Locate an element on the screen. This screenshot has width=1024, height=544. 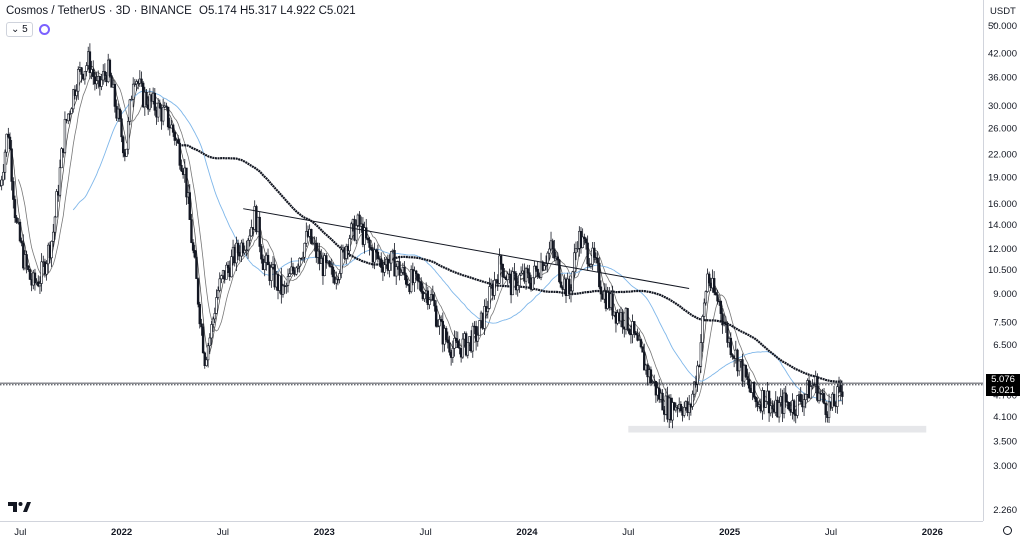
refresh-icon is located at coordinates (44, 29).